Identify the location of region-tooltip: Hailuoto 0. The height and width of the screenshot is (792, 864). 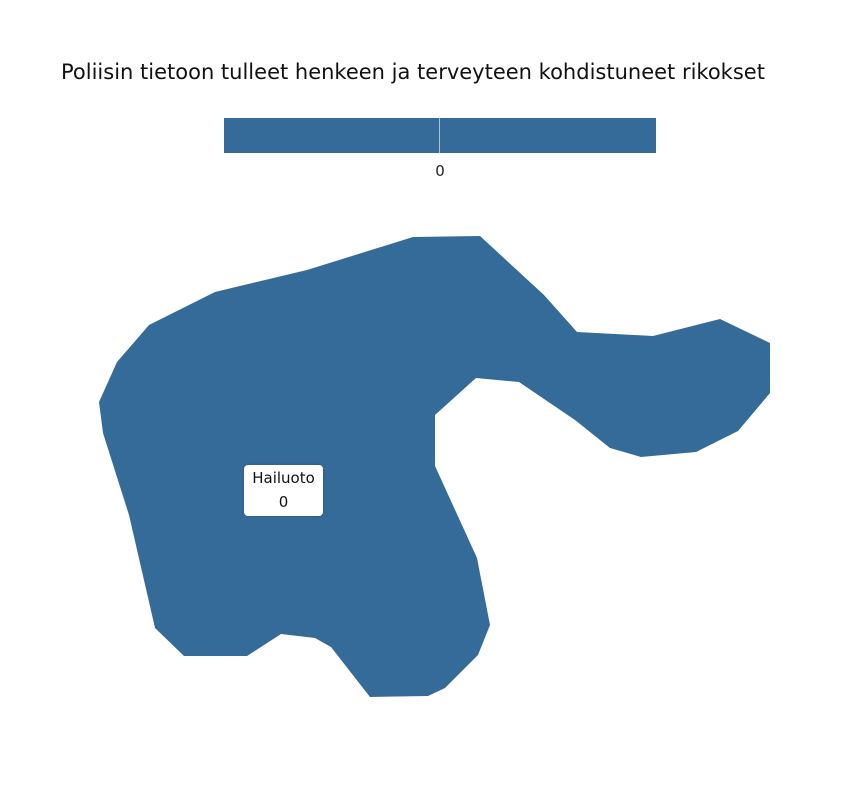
(283, 490).